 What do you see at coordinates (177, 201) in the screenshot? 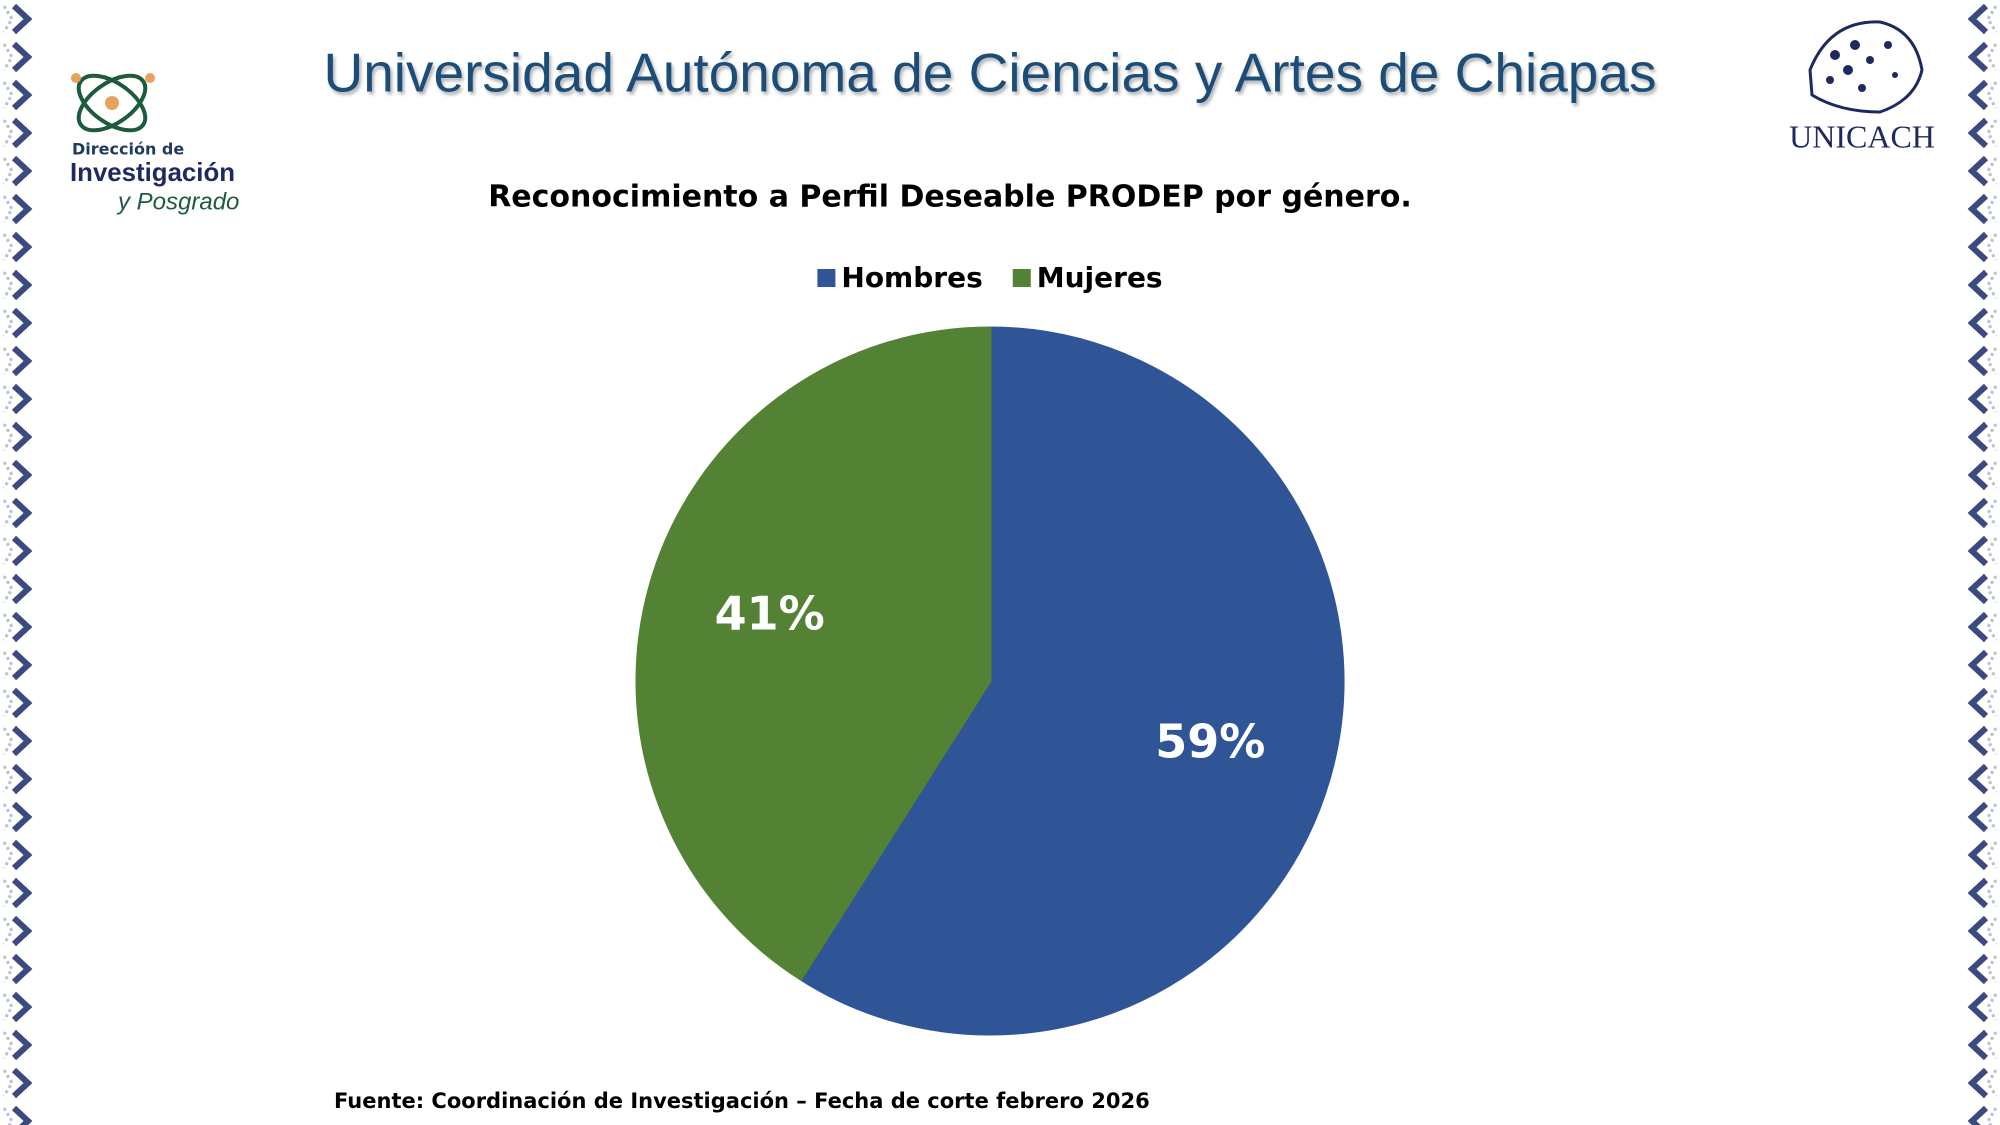
I see `logo-line: y Posgrado` at bounding box center [177, 201].